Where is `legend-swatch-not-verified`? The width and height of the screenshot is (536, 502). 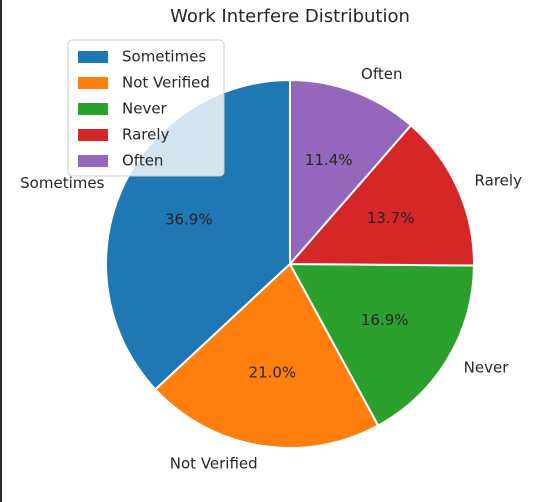
legend-swatch-not-verified is located at coordinates (93, 83).